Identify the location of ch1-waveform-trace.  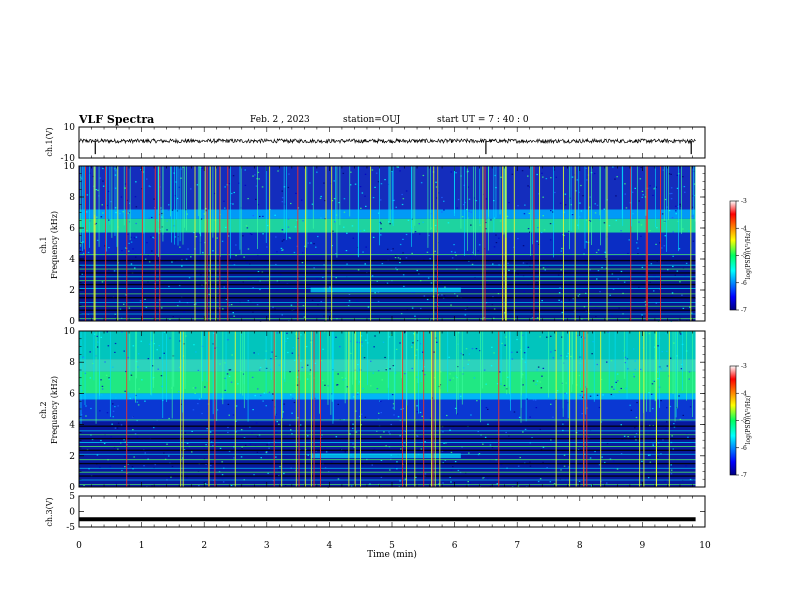
(387, 141).